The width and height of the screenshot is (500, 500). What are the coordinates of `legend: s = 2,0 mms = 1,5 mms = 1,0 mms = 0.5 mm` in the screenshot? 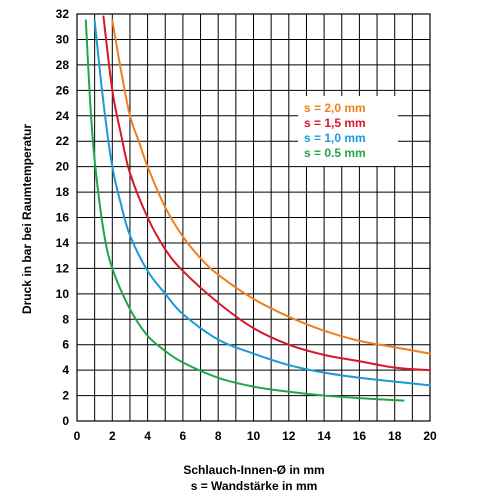 It's located at (348, 131).